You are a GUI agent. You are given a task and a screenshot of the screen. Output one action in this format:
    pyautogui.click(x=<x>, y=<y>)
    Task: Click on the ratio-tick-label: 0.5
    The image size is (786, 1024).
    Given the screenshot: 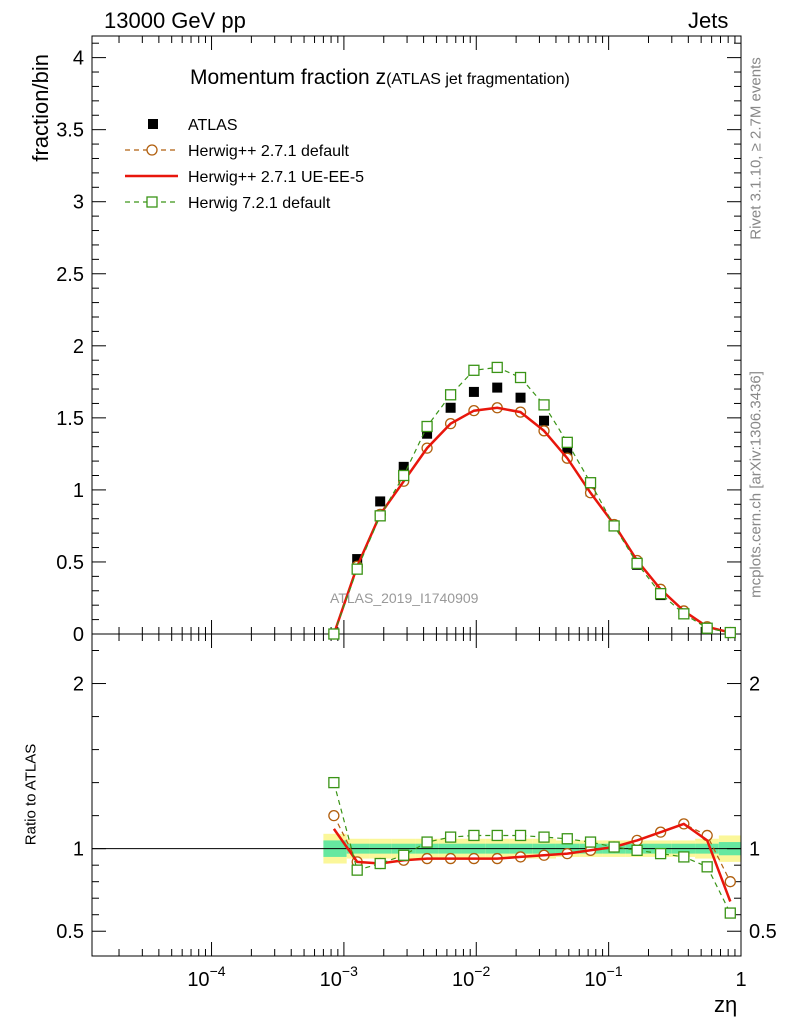 What is the action you would take?
    pyautogui.click(x=70, y=932)
    